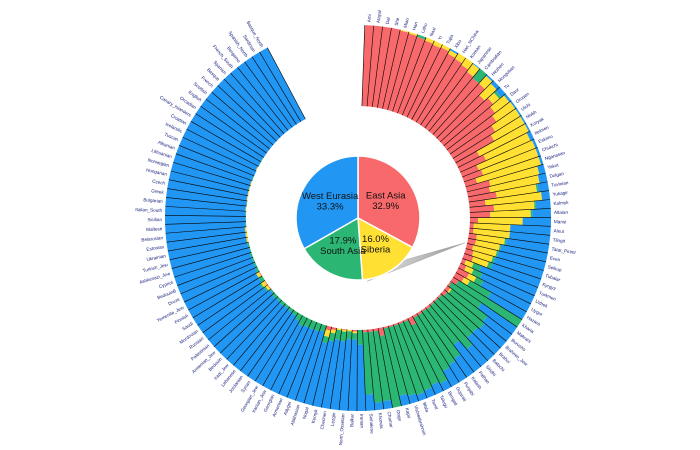 The height and width of the screenshot is (450, 700). Describe the element at coordinates (464, 366) in the screenshot. I see `segment-kalash-west-eurasia` at that location.